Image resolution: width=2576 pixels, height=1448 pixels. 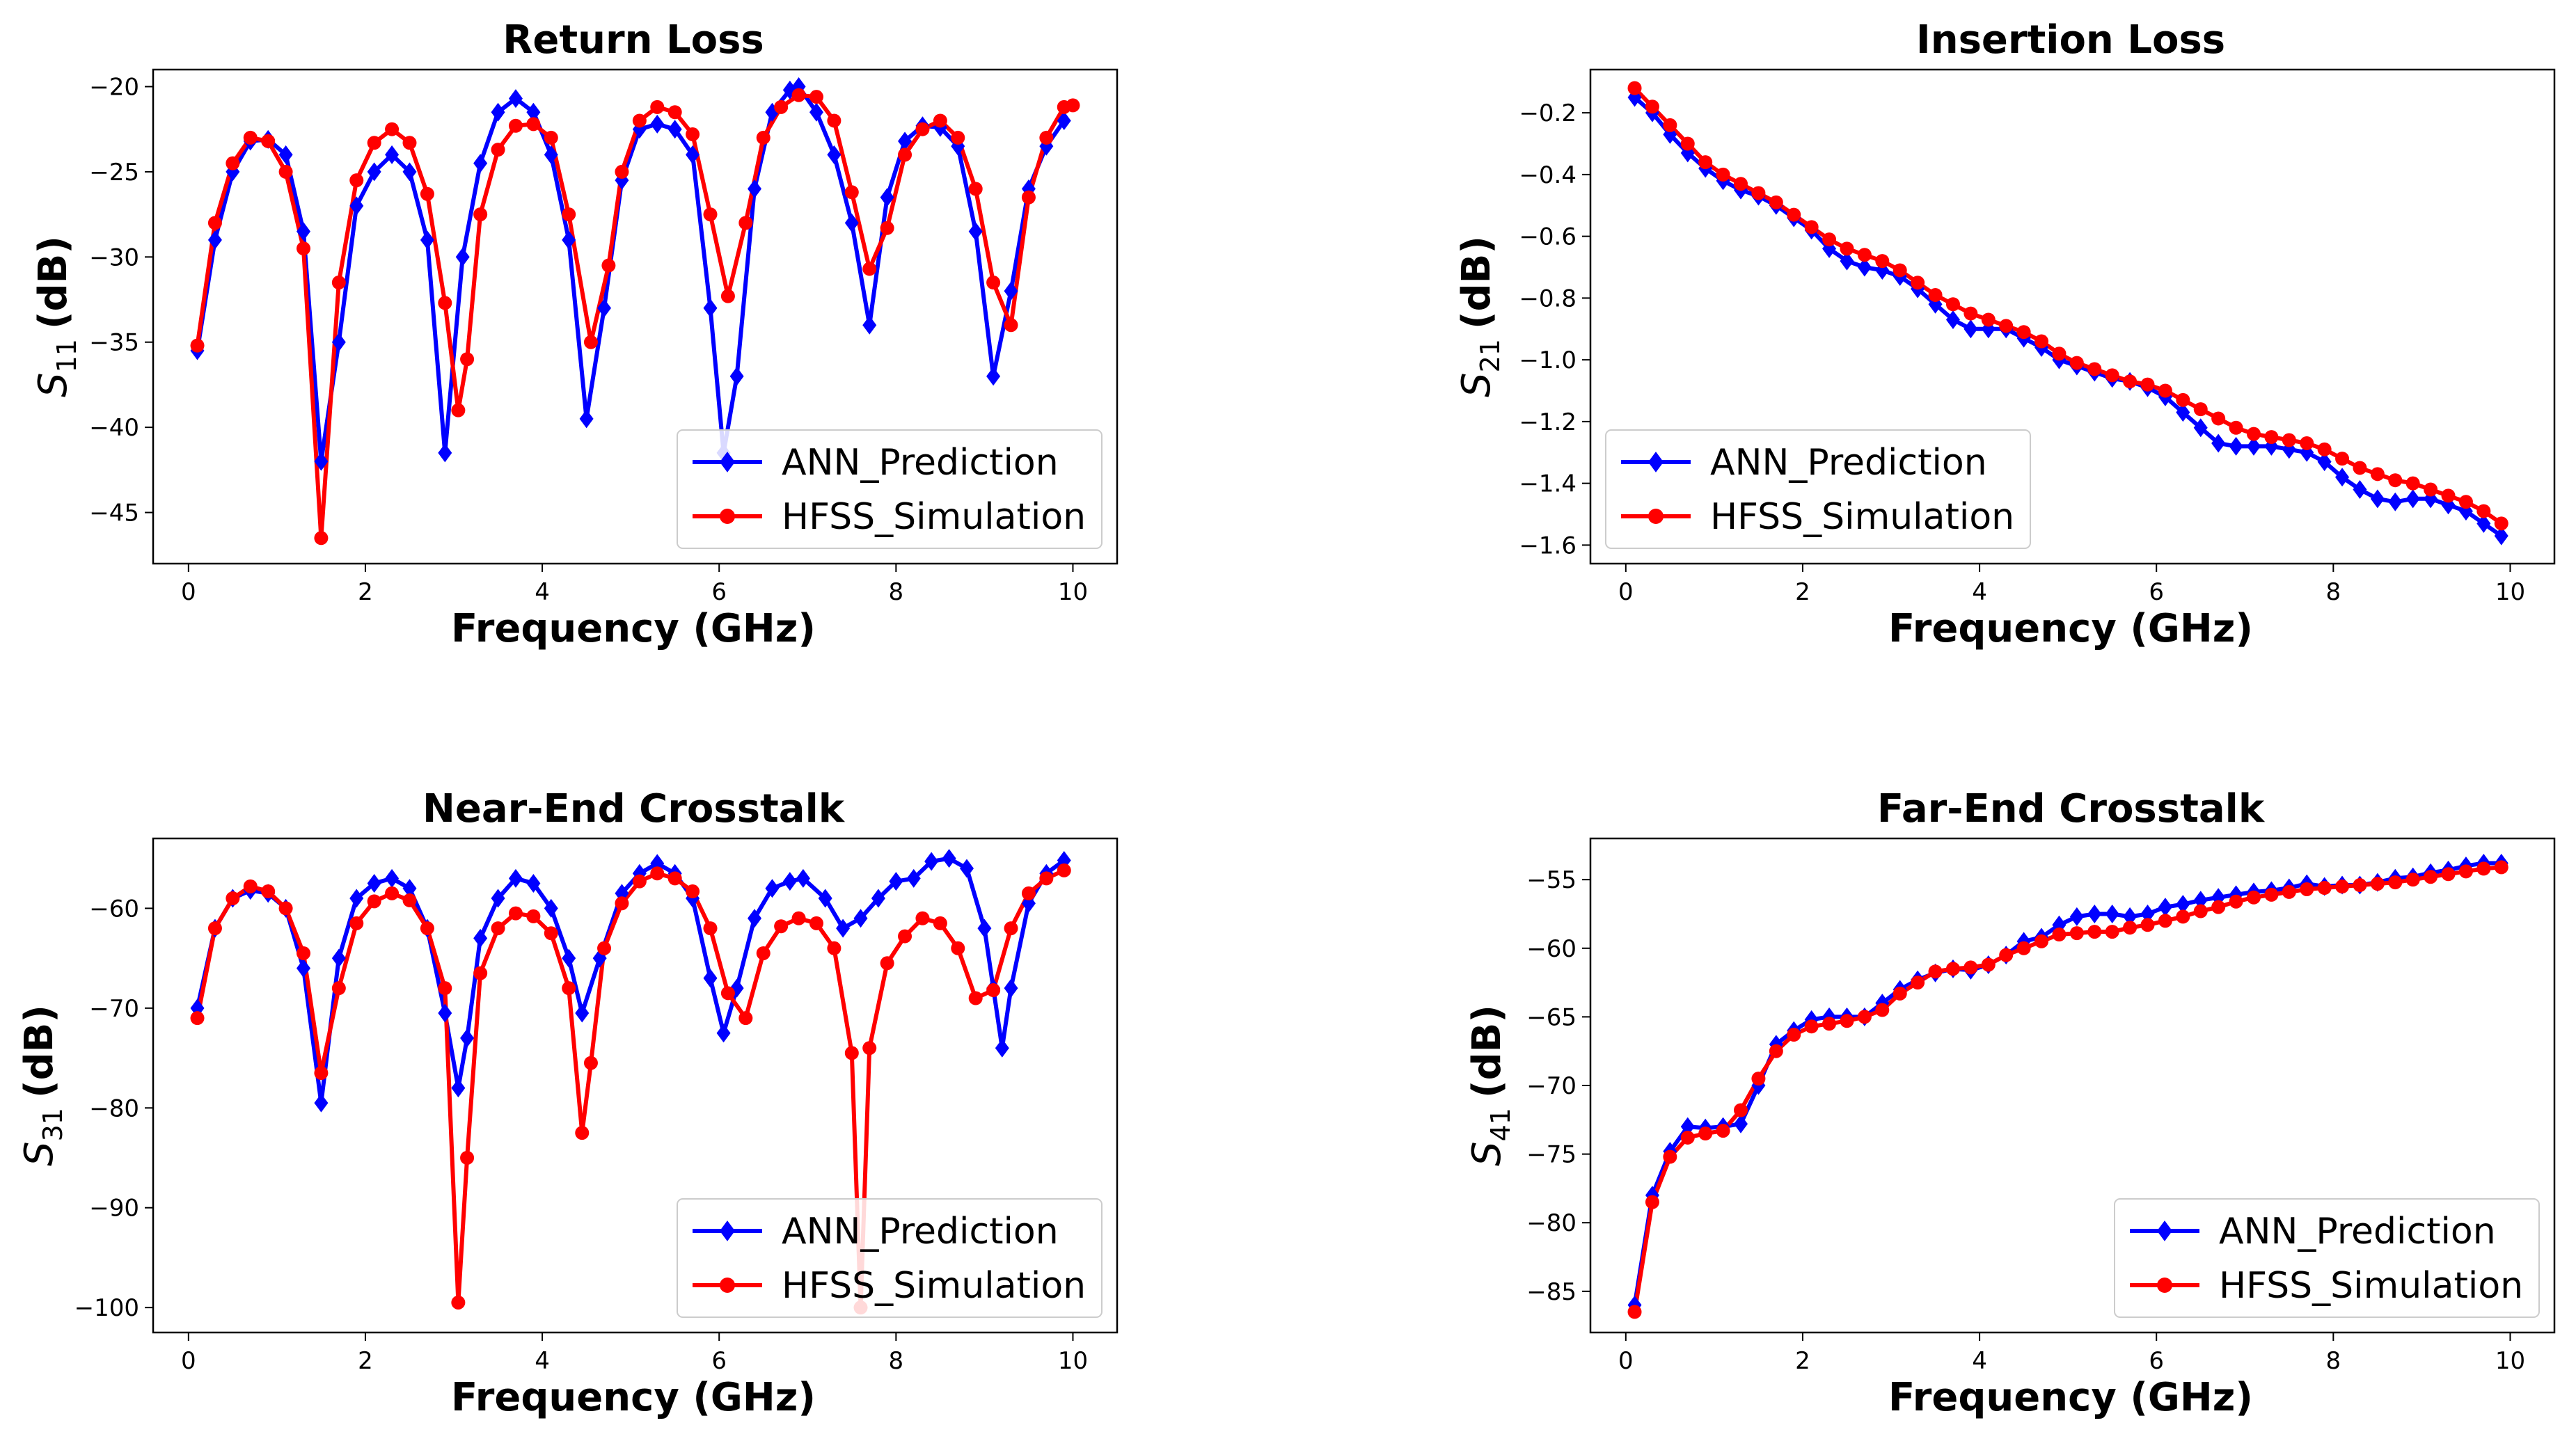 What do you see at coordinates (1073, 1361) in the screenshot?
I see `x-tick-label: 10` at bounding box center [1073, 1361].